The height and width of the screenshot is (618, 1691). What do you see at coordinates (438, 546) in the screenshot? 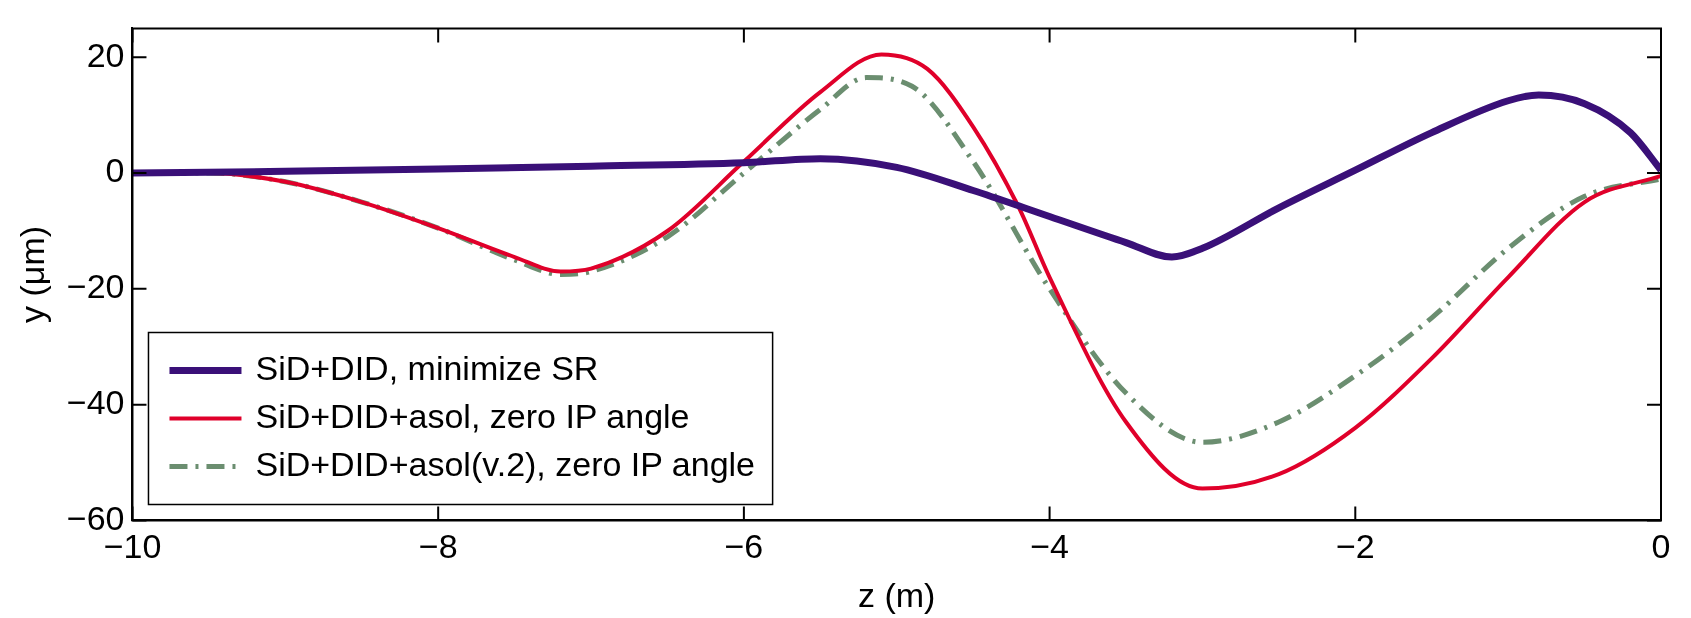
I see `x-tick-label: −8` at bounding box center [438, 546].